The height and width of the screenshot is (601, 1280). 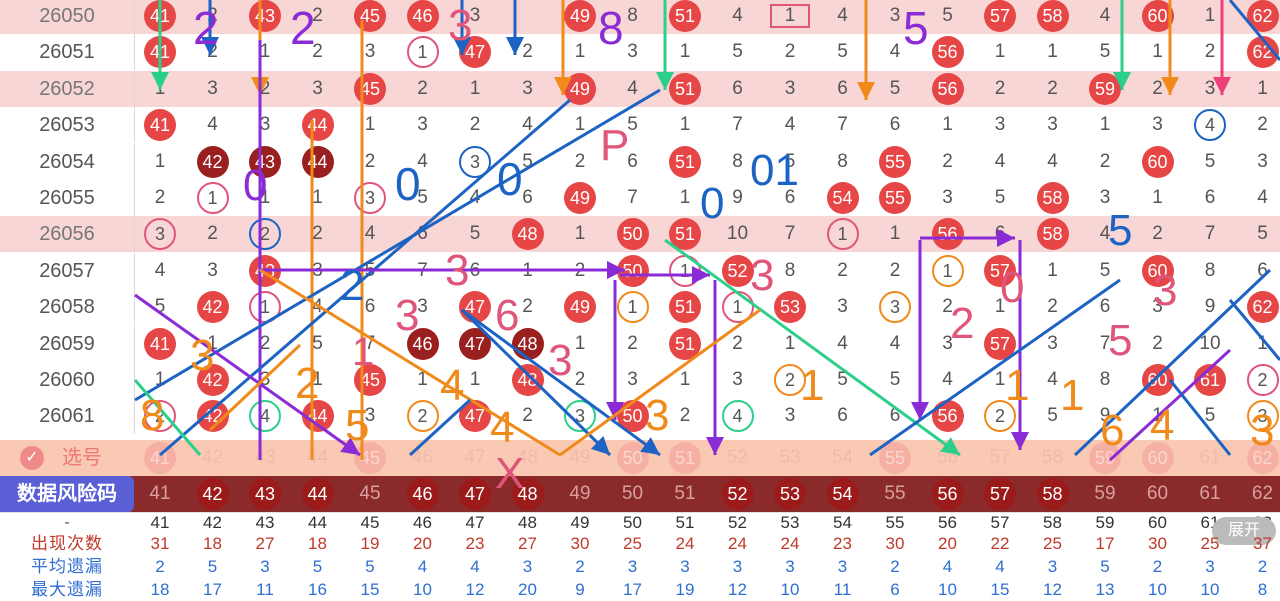 I want to click on select-ball: 45, so click(x=370, y=458).